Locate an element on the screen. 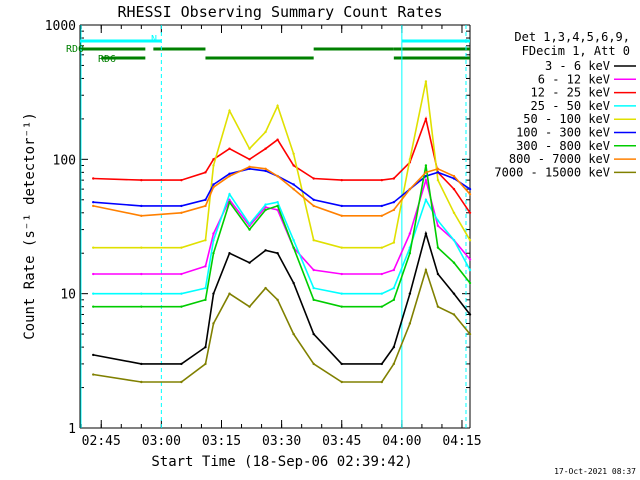 This screenshot has height=480, width=640. y-tick-label: 1 is located at coordinates (72, 429).